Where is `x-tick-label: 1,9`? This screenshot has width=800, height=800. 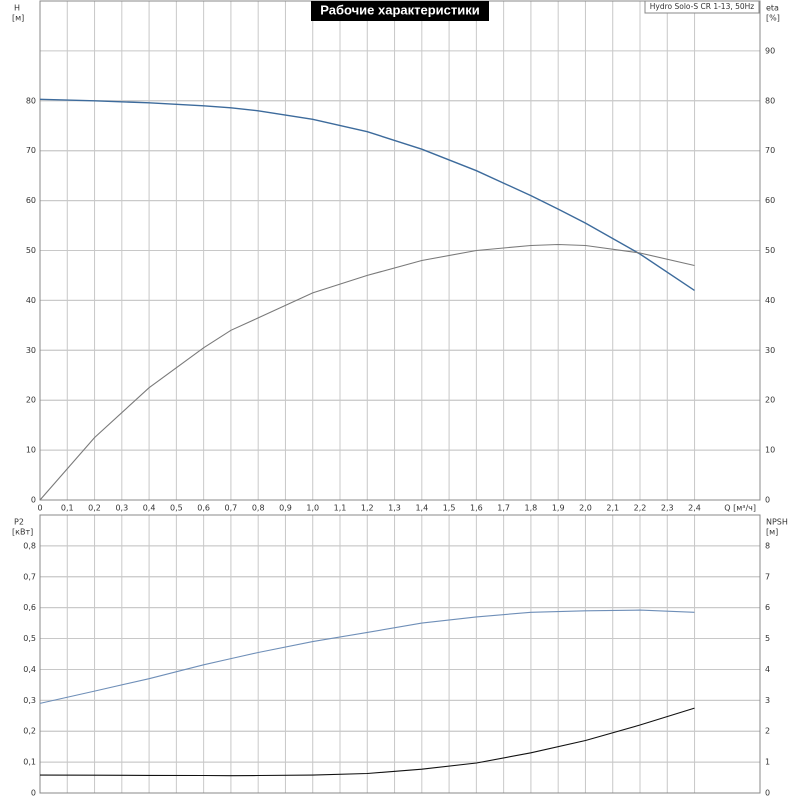
x-tick-label: 1,9 is located at coordinates (558, 508).